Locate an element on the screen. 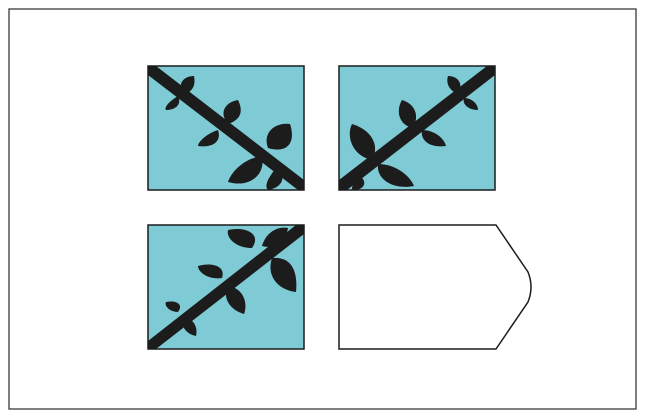 The height and width of the screenshot is (418, 646). blank-answer-shape is located at coordinates (435, 287).